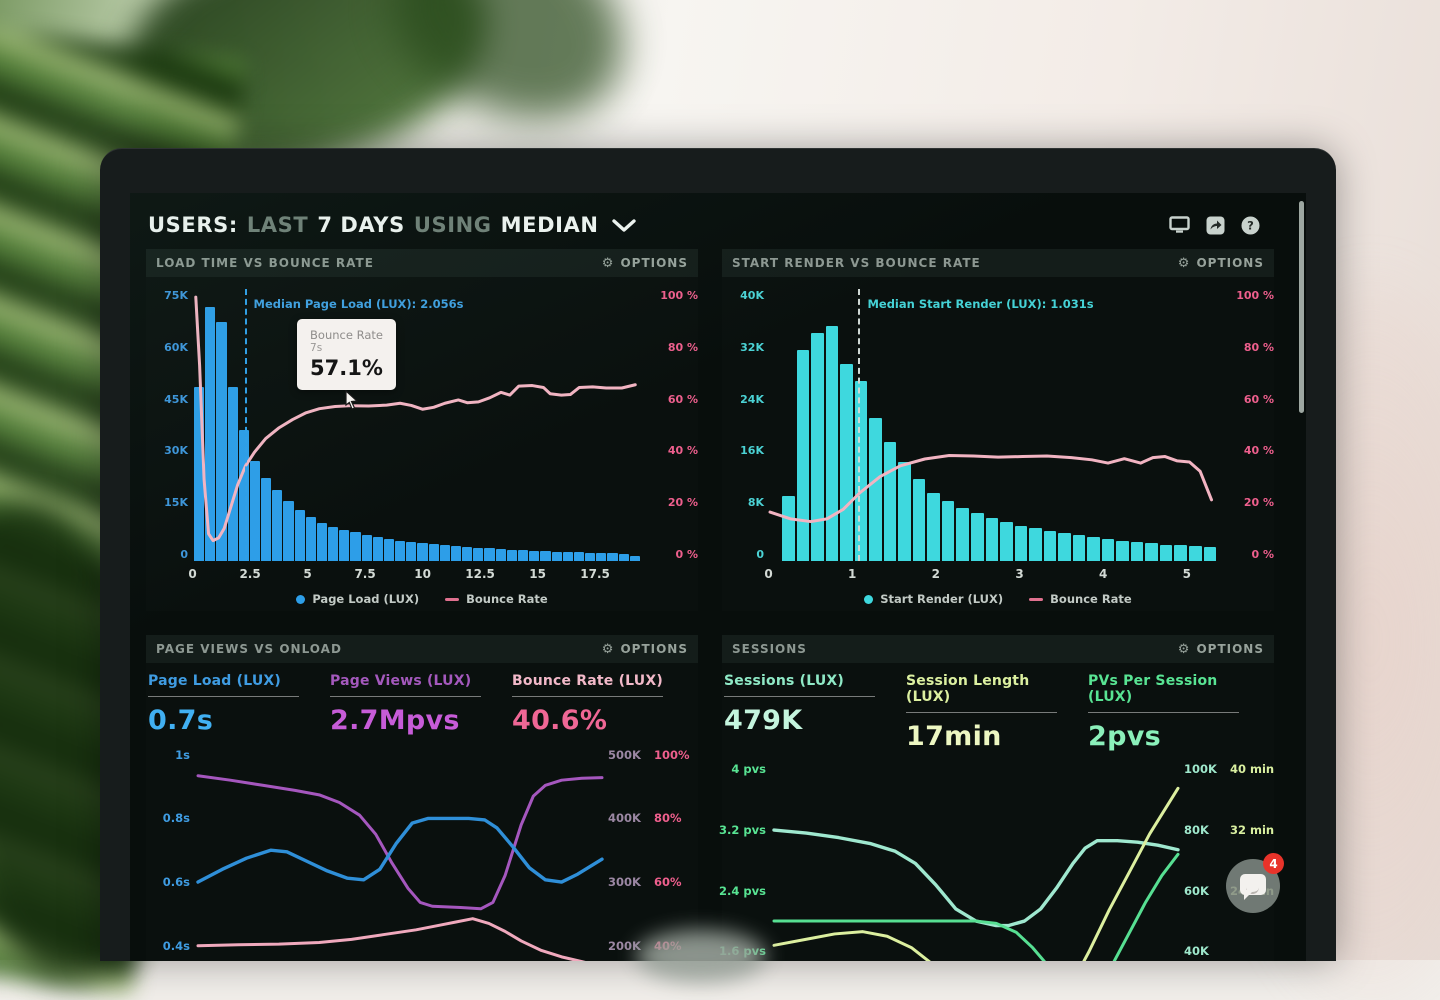 The image size is (1440, 1000). Describe the element at coordinates (1179, 225) in the screenshot. I see `monitor-icon` at that location.